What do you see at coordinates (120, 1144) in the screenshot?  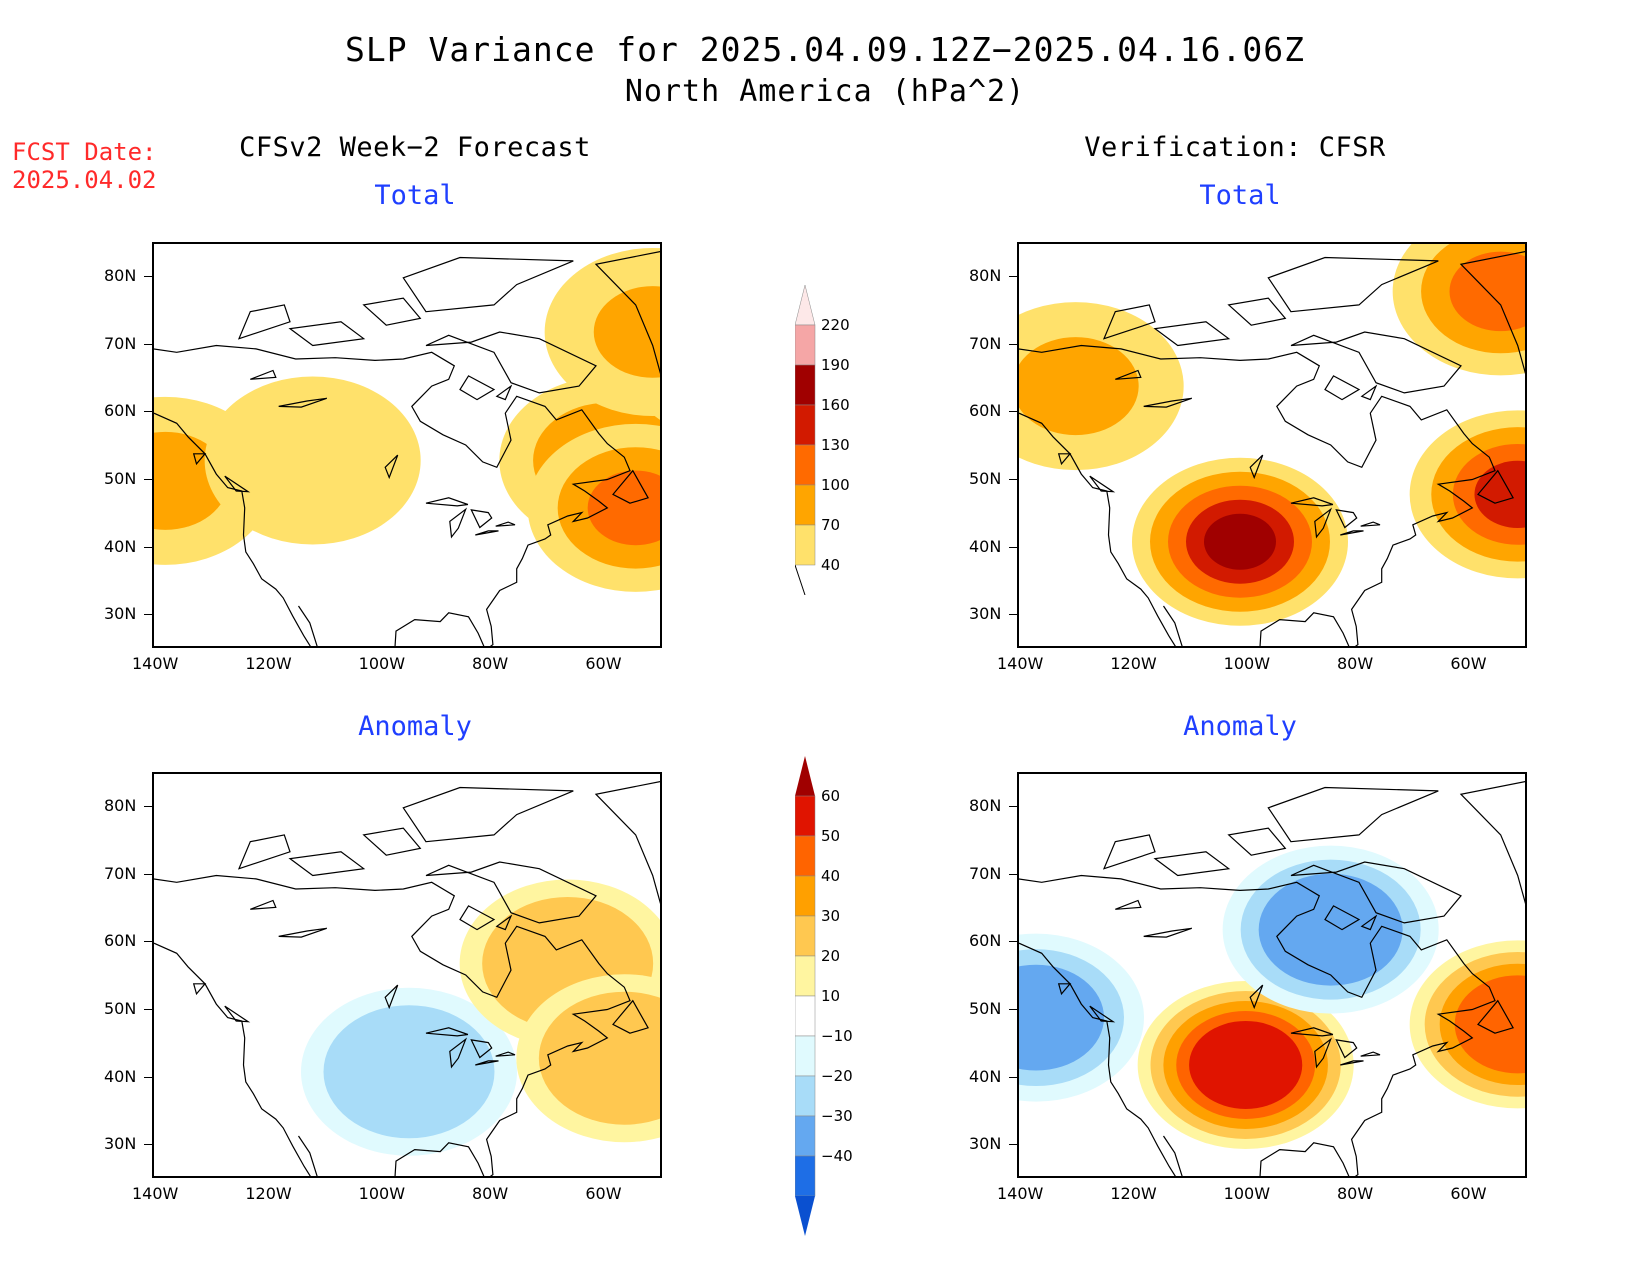 I see `lat-label-2-5: 30N` at bounding box center [120, 1144].